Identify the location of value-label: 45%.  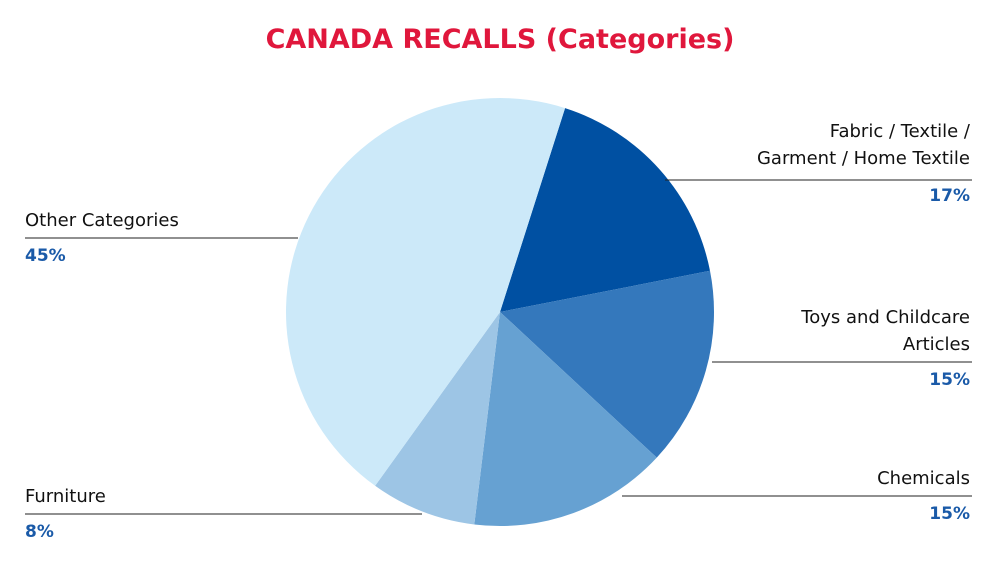
(45, 256).